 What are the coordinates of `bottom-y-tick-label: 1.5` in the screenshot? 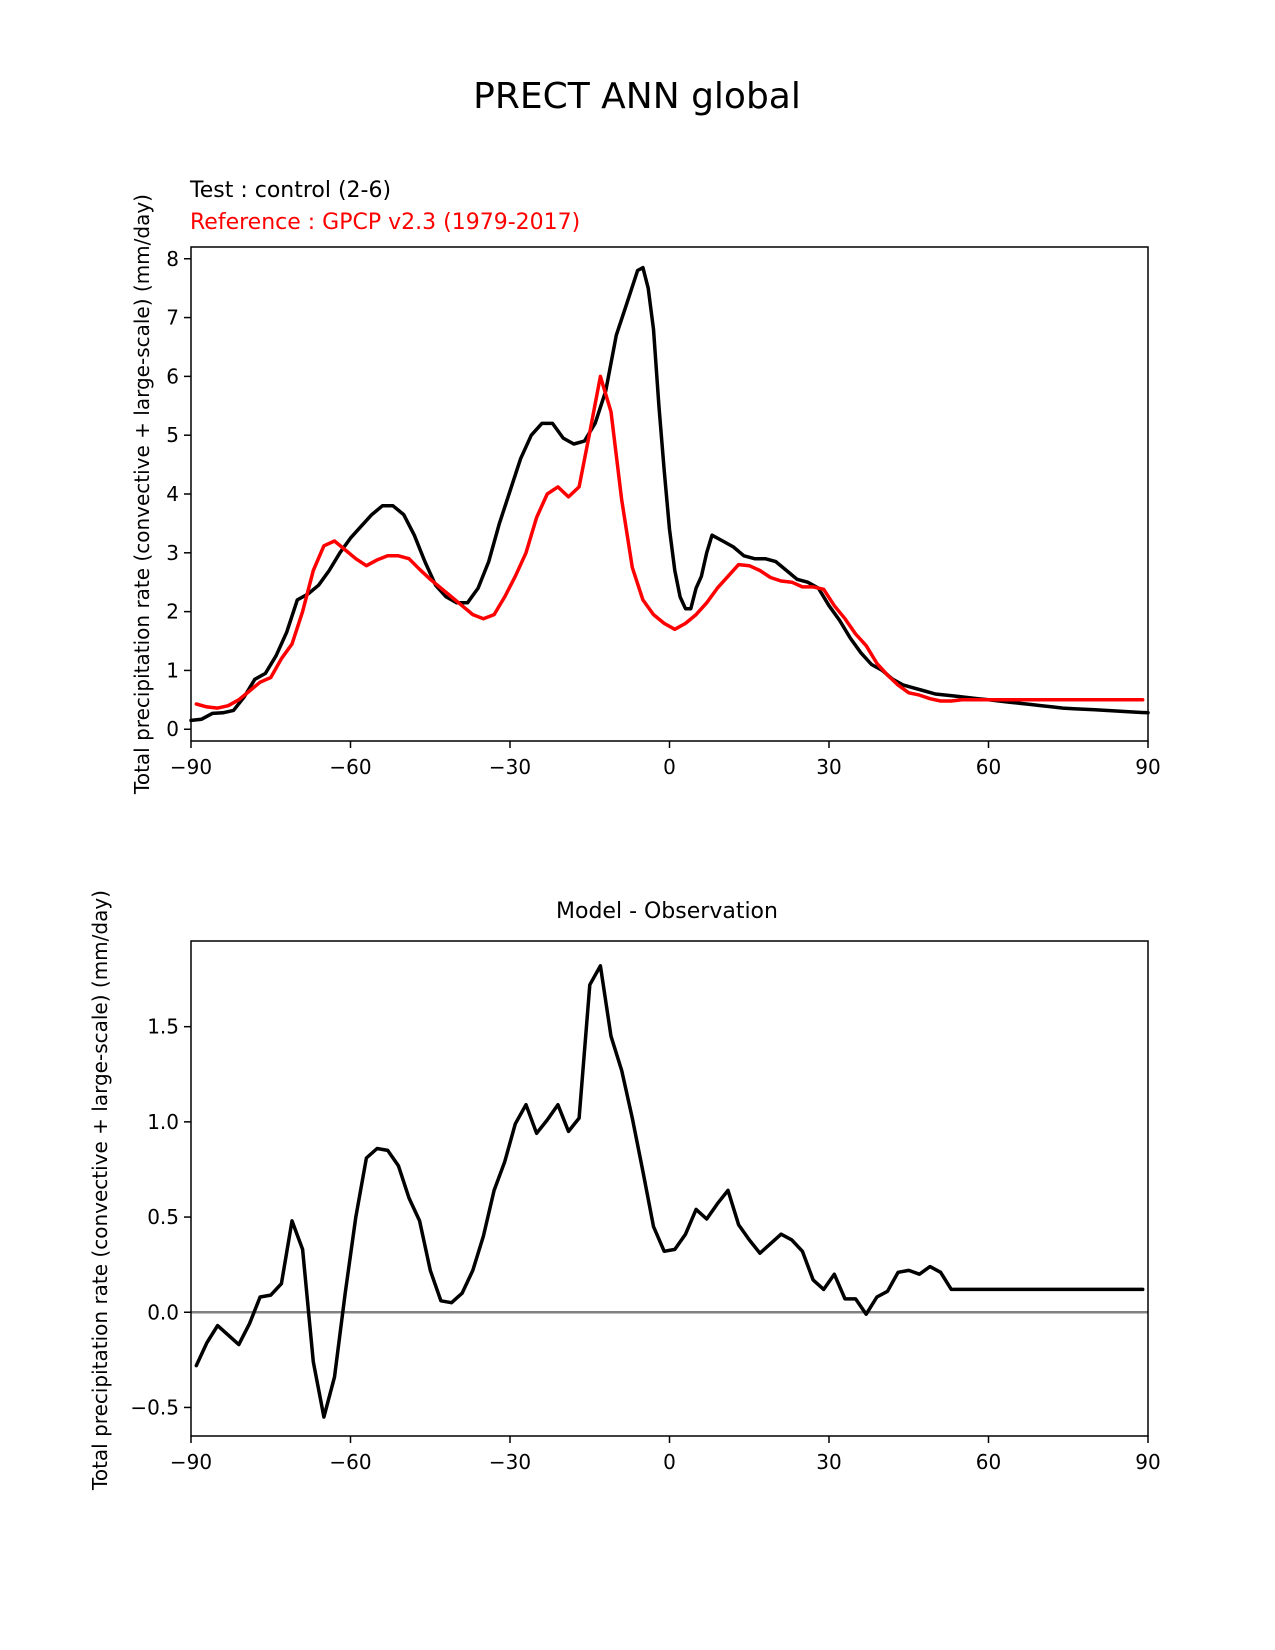 It's located at (163, 1027).